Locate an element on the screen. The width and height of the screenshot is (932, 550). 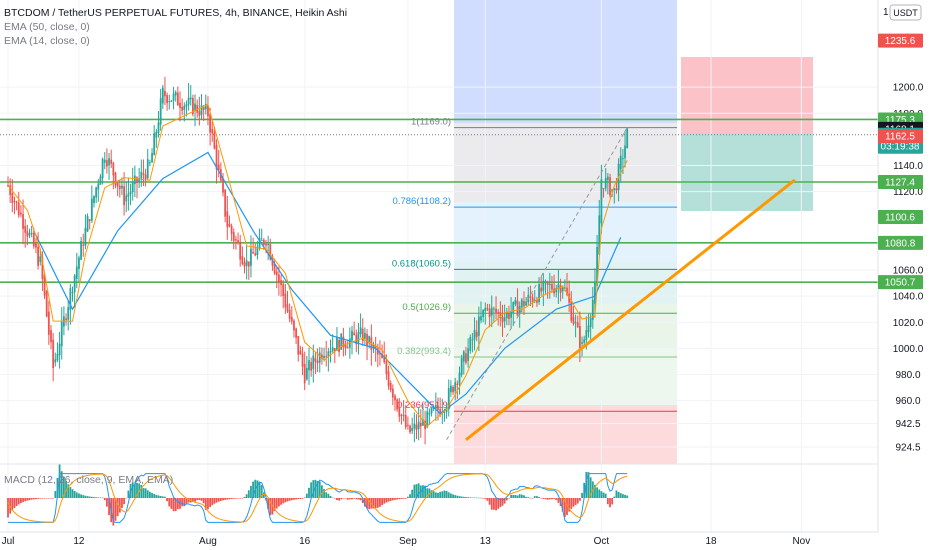
y-tick-label: 1200.0 is located at coordinates (908, 88).